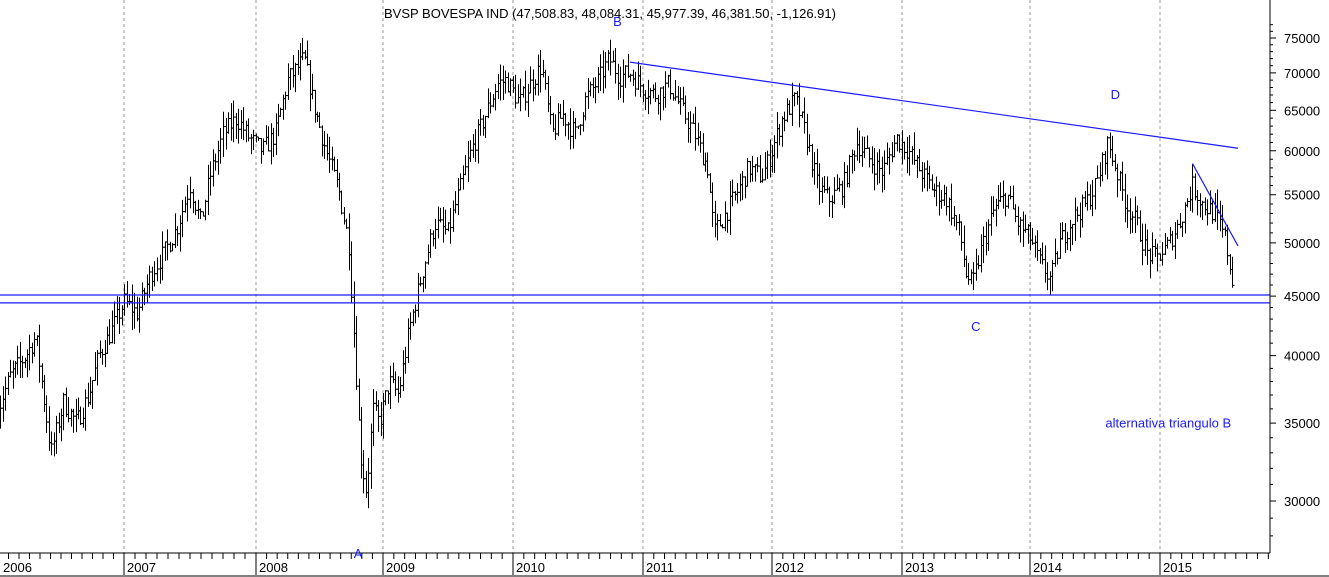 This screenshot has width=1329, height=577. I want to click on y-tick-label-55000: 55000, so click(1302, 195).